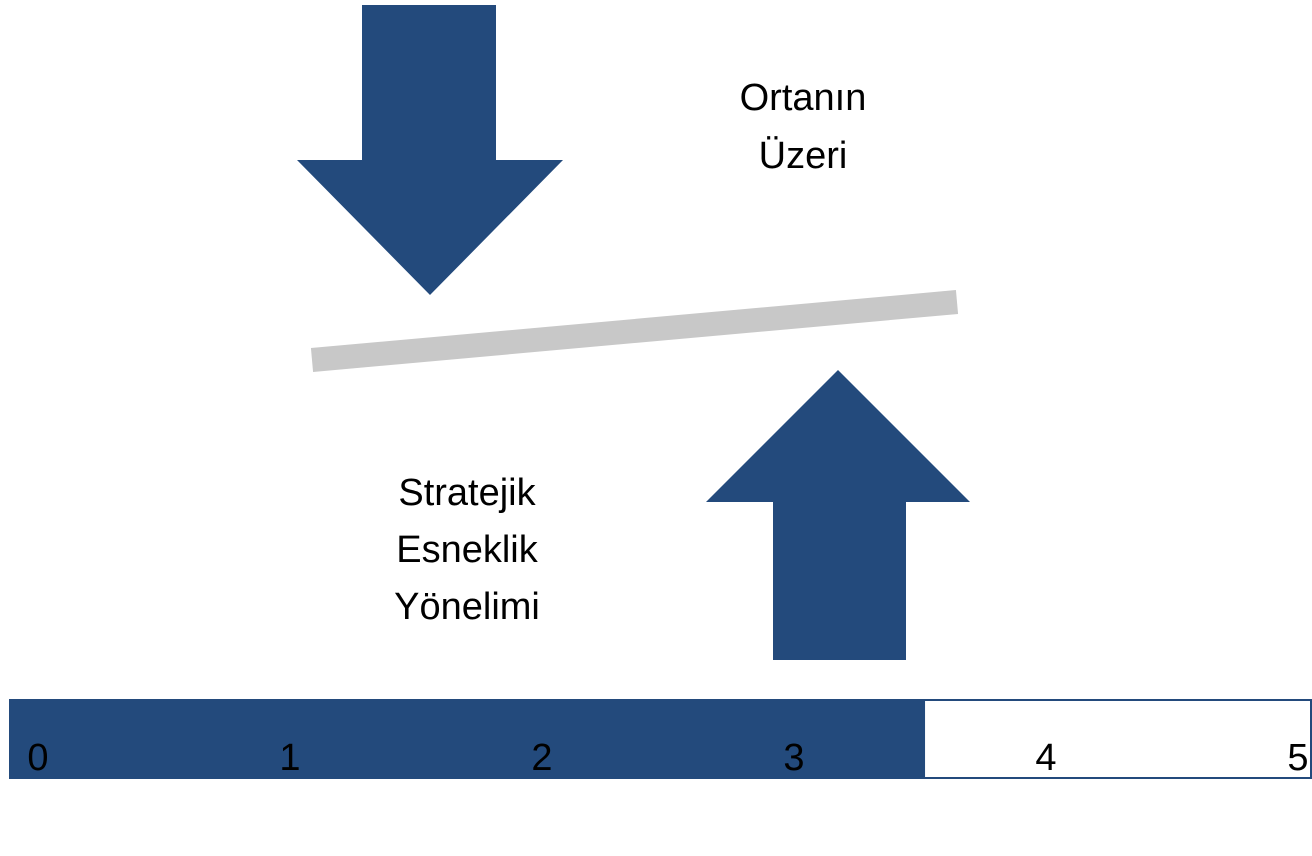 This screenshot has height=856, width=1312. Describe the element at coordinates (803, 127) in the screenshot. I see `annotation: Ortanın Üzeri` at that location.